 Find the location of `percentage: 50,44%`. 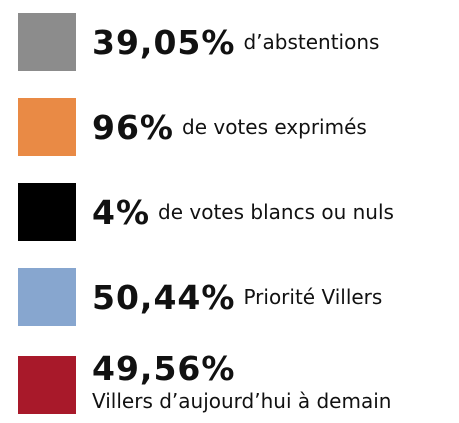

percentage: 50,44% is located at coordinates (164, 297).